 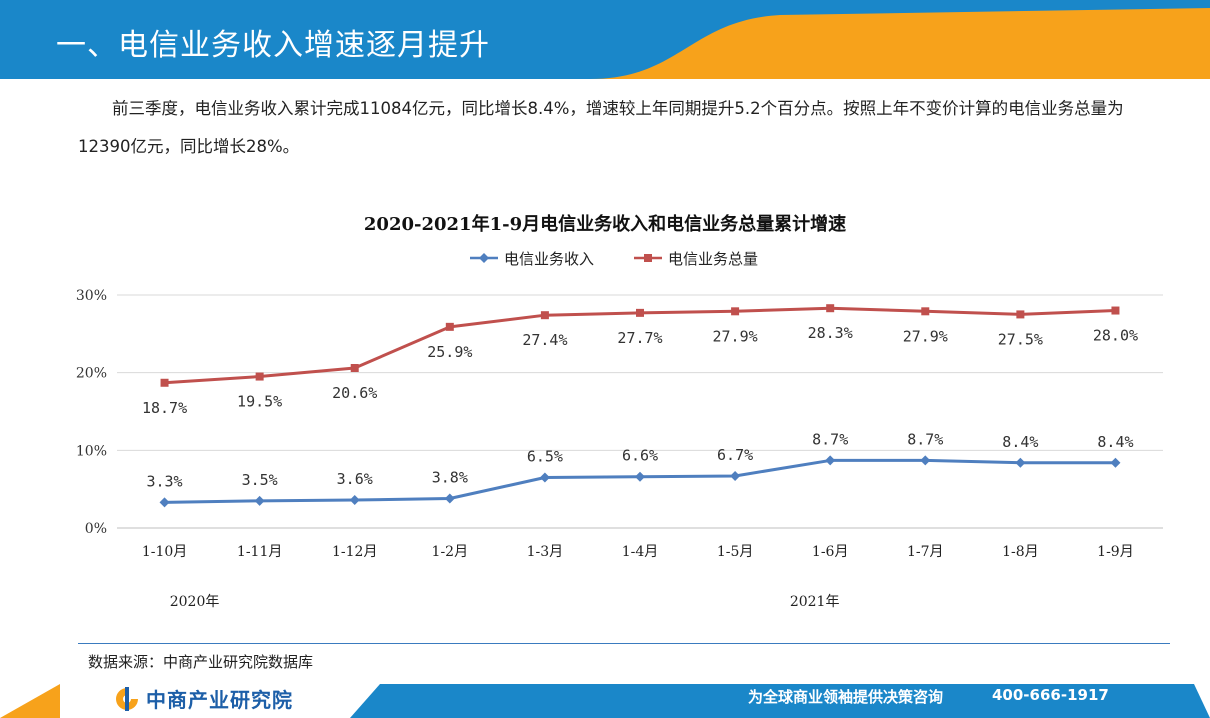 What do you see at coordinates (1115, 552) in the screenshot?
I see `x-tick-label: 1-9月` at bounding box center [1115, 552].